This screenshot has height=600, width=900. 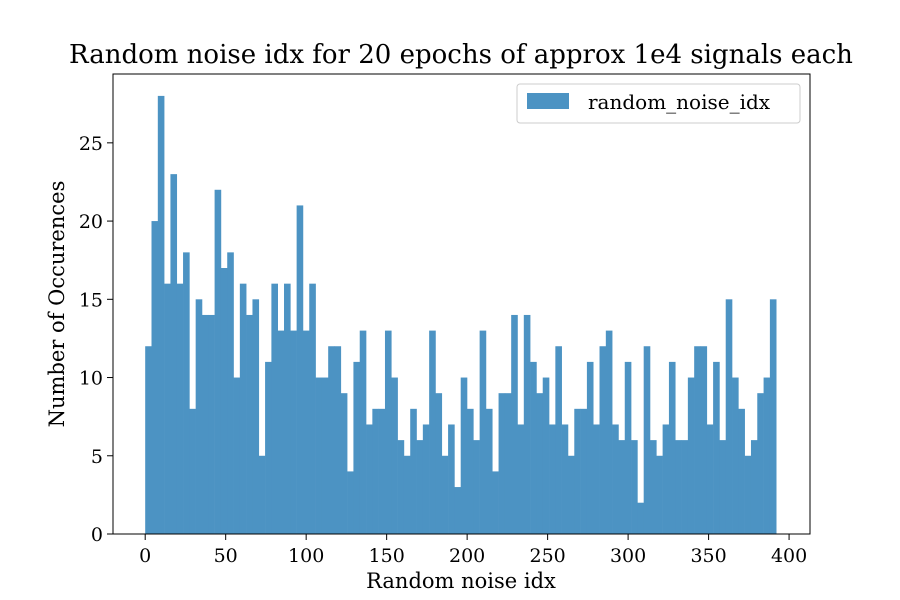 I want to click on x-tick-label: 150, so click(x=387, y=556).